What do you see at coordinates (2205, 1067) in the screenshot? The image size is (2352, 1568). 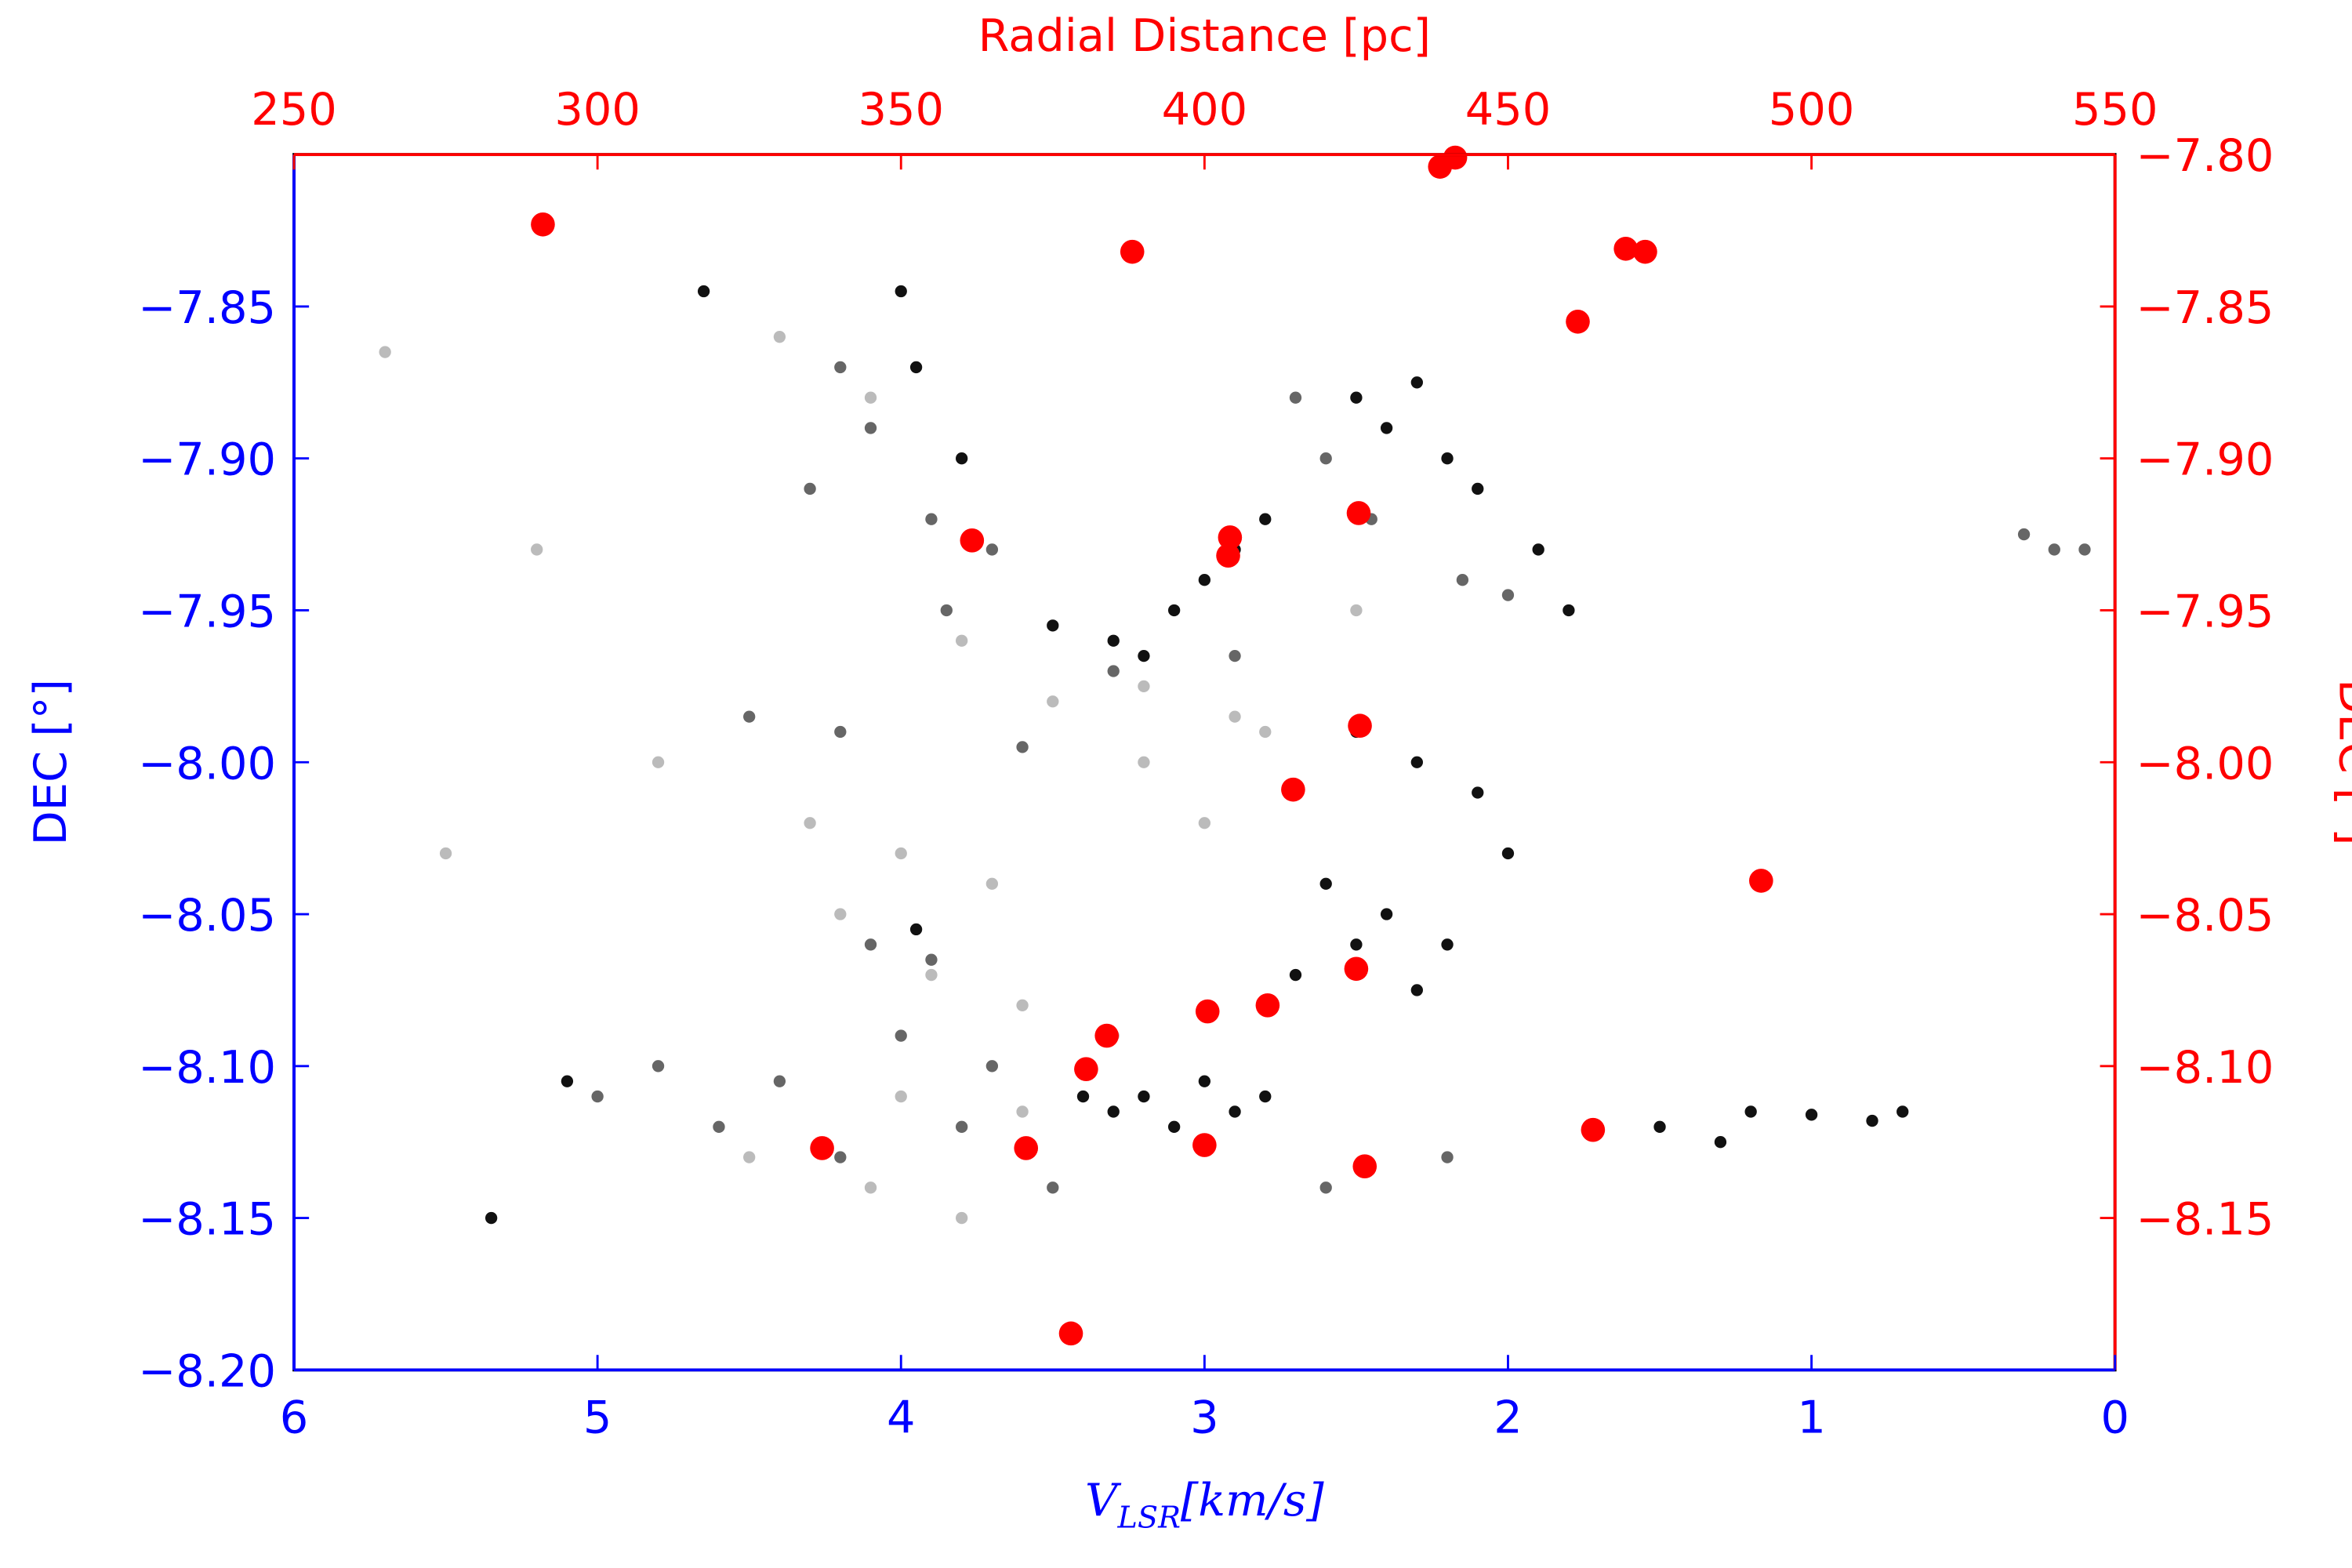 I see `y2-tick-label: −8.10` at bounding box center [2205, 1067].